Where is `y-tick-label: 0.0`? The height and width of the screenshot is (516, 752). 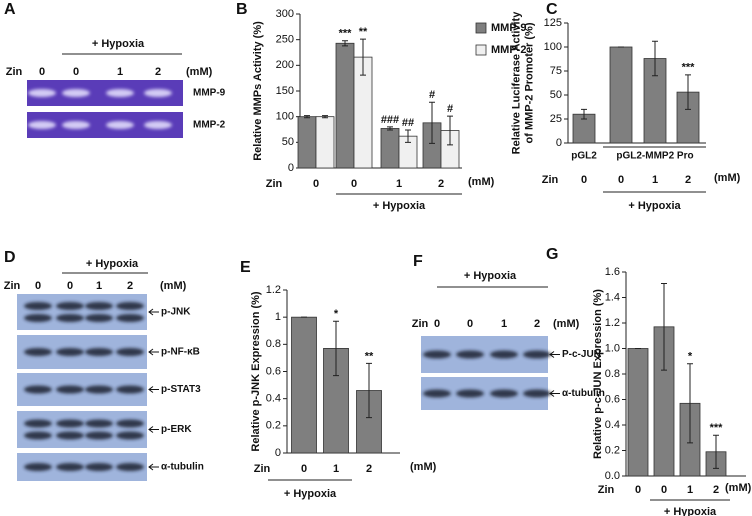 y-tick-label: 0.0 is located at coordinates (612, 476).